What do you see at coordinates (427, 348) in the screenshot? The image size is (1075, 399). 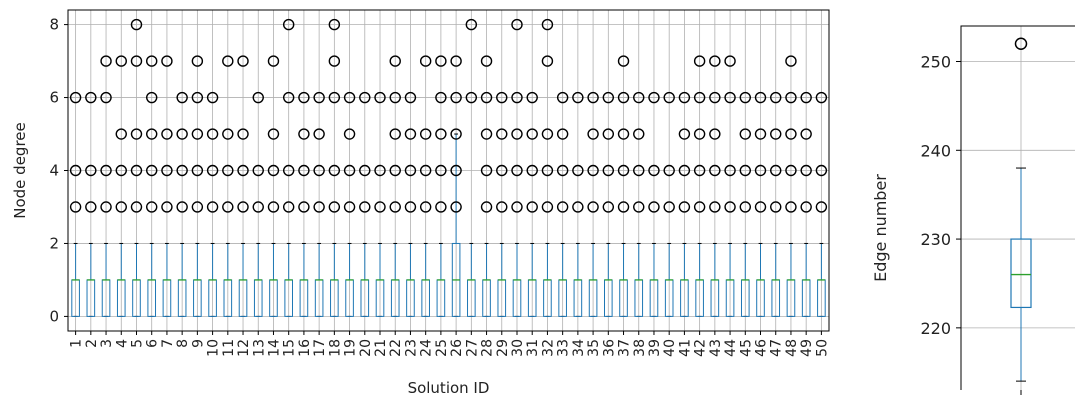 I see `left-x-tick-label: 24` at bounding box center [427, 348].